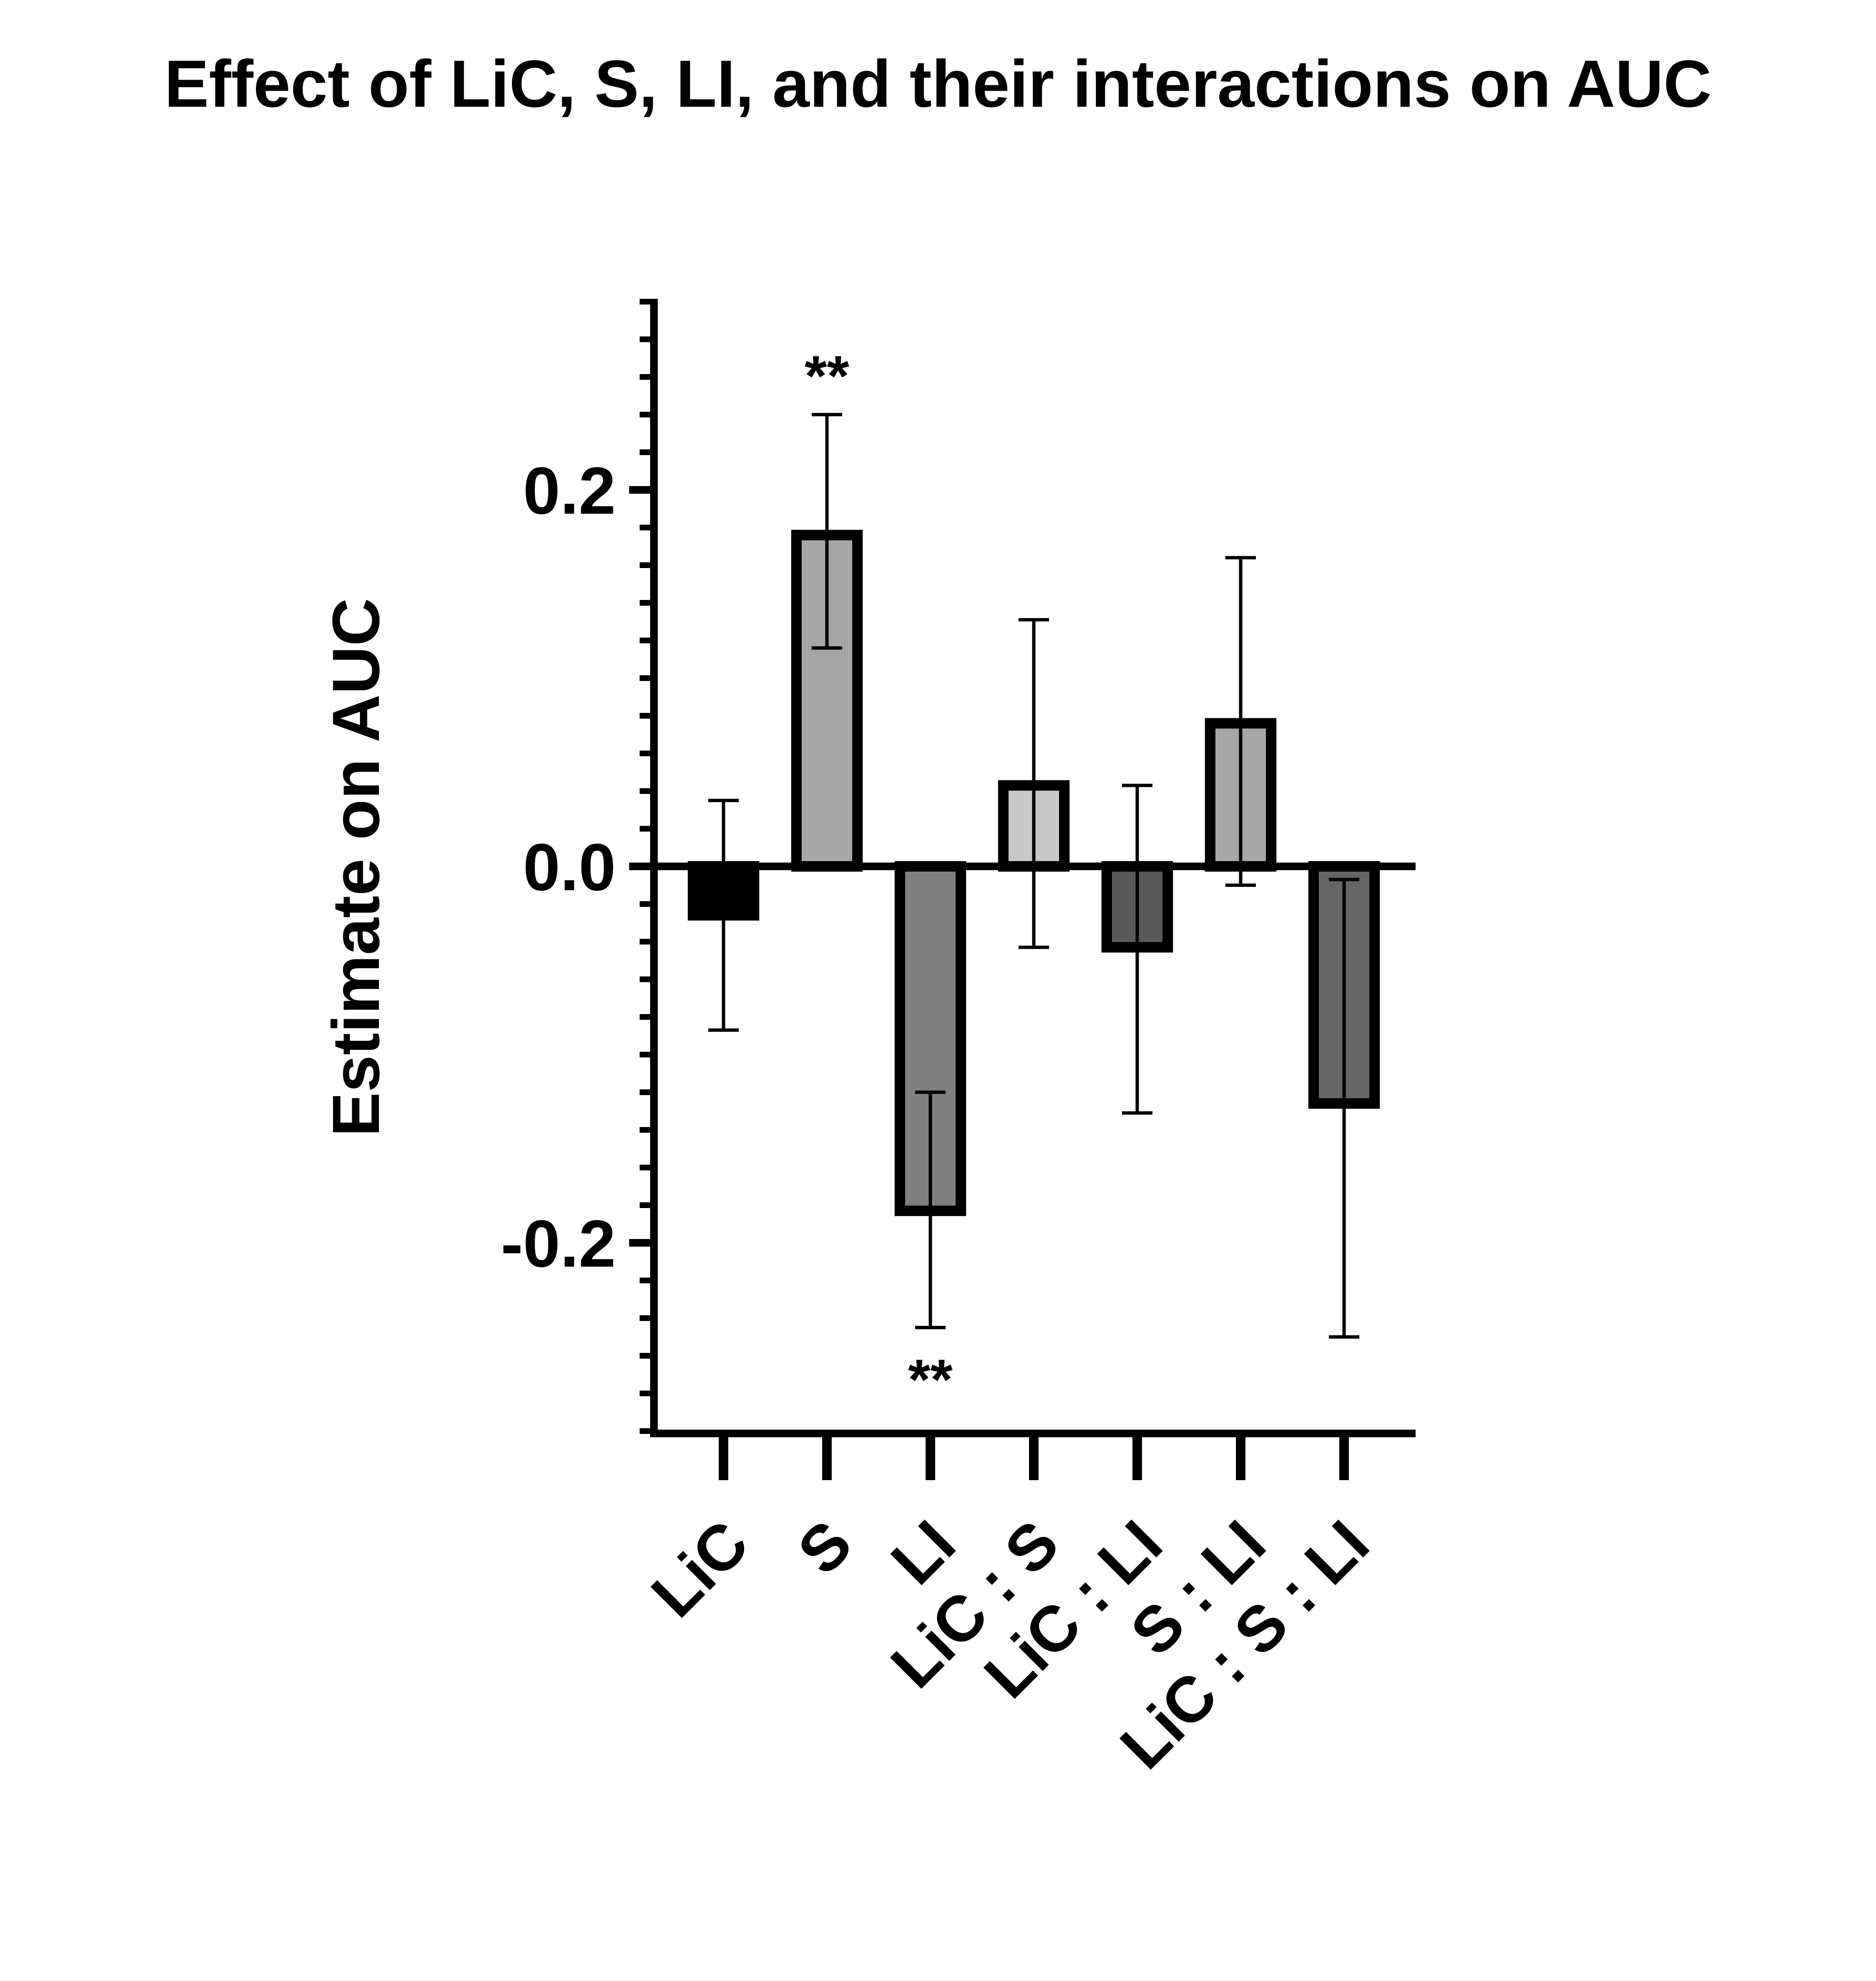 Image resolution: width=1876 pixels, height=1981 pixels. I want to click on y-tick-label-0: 0.2, so click(569, 490).